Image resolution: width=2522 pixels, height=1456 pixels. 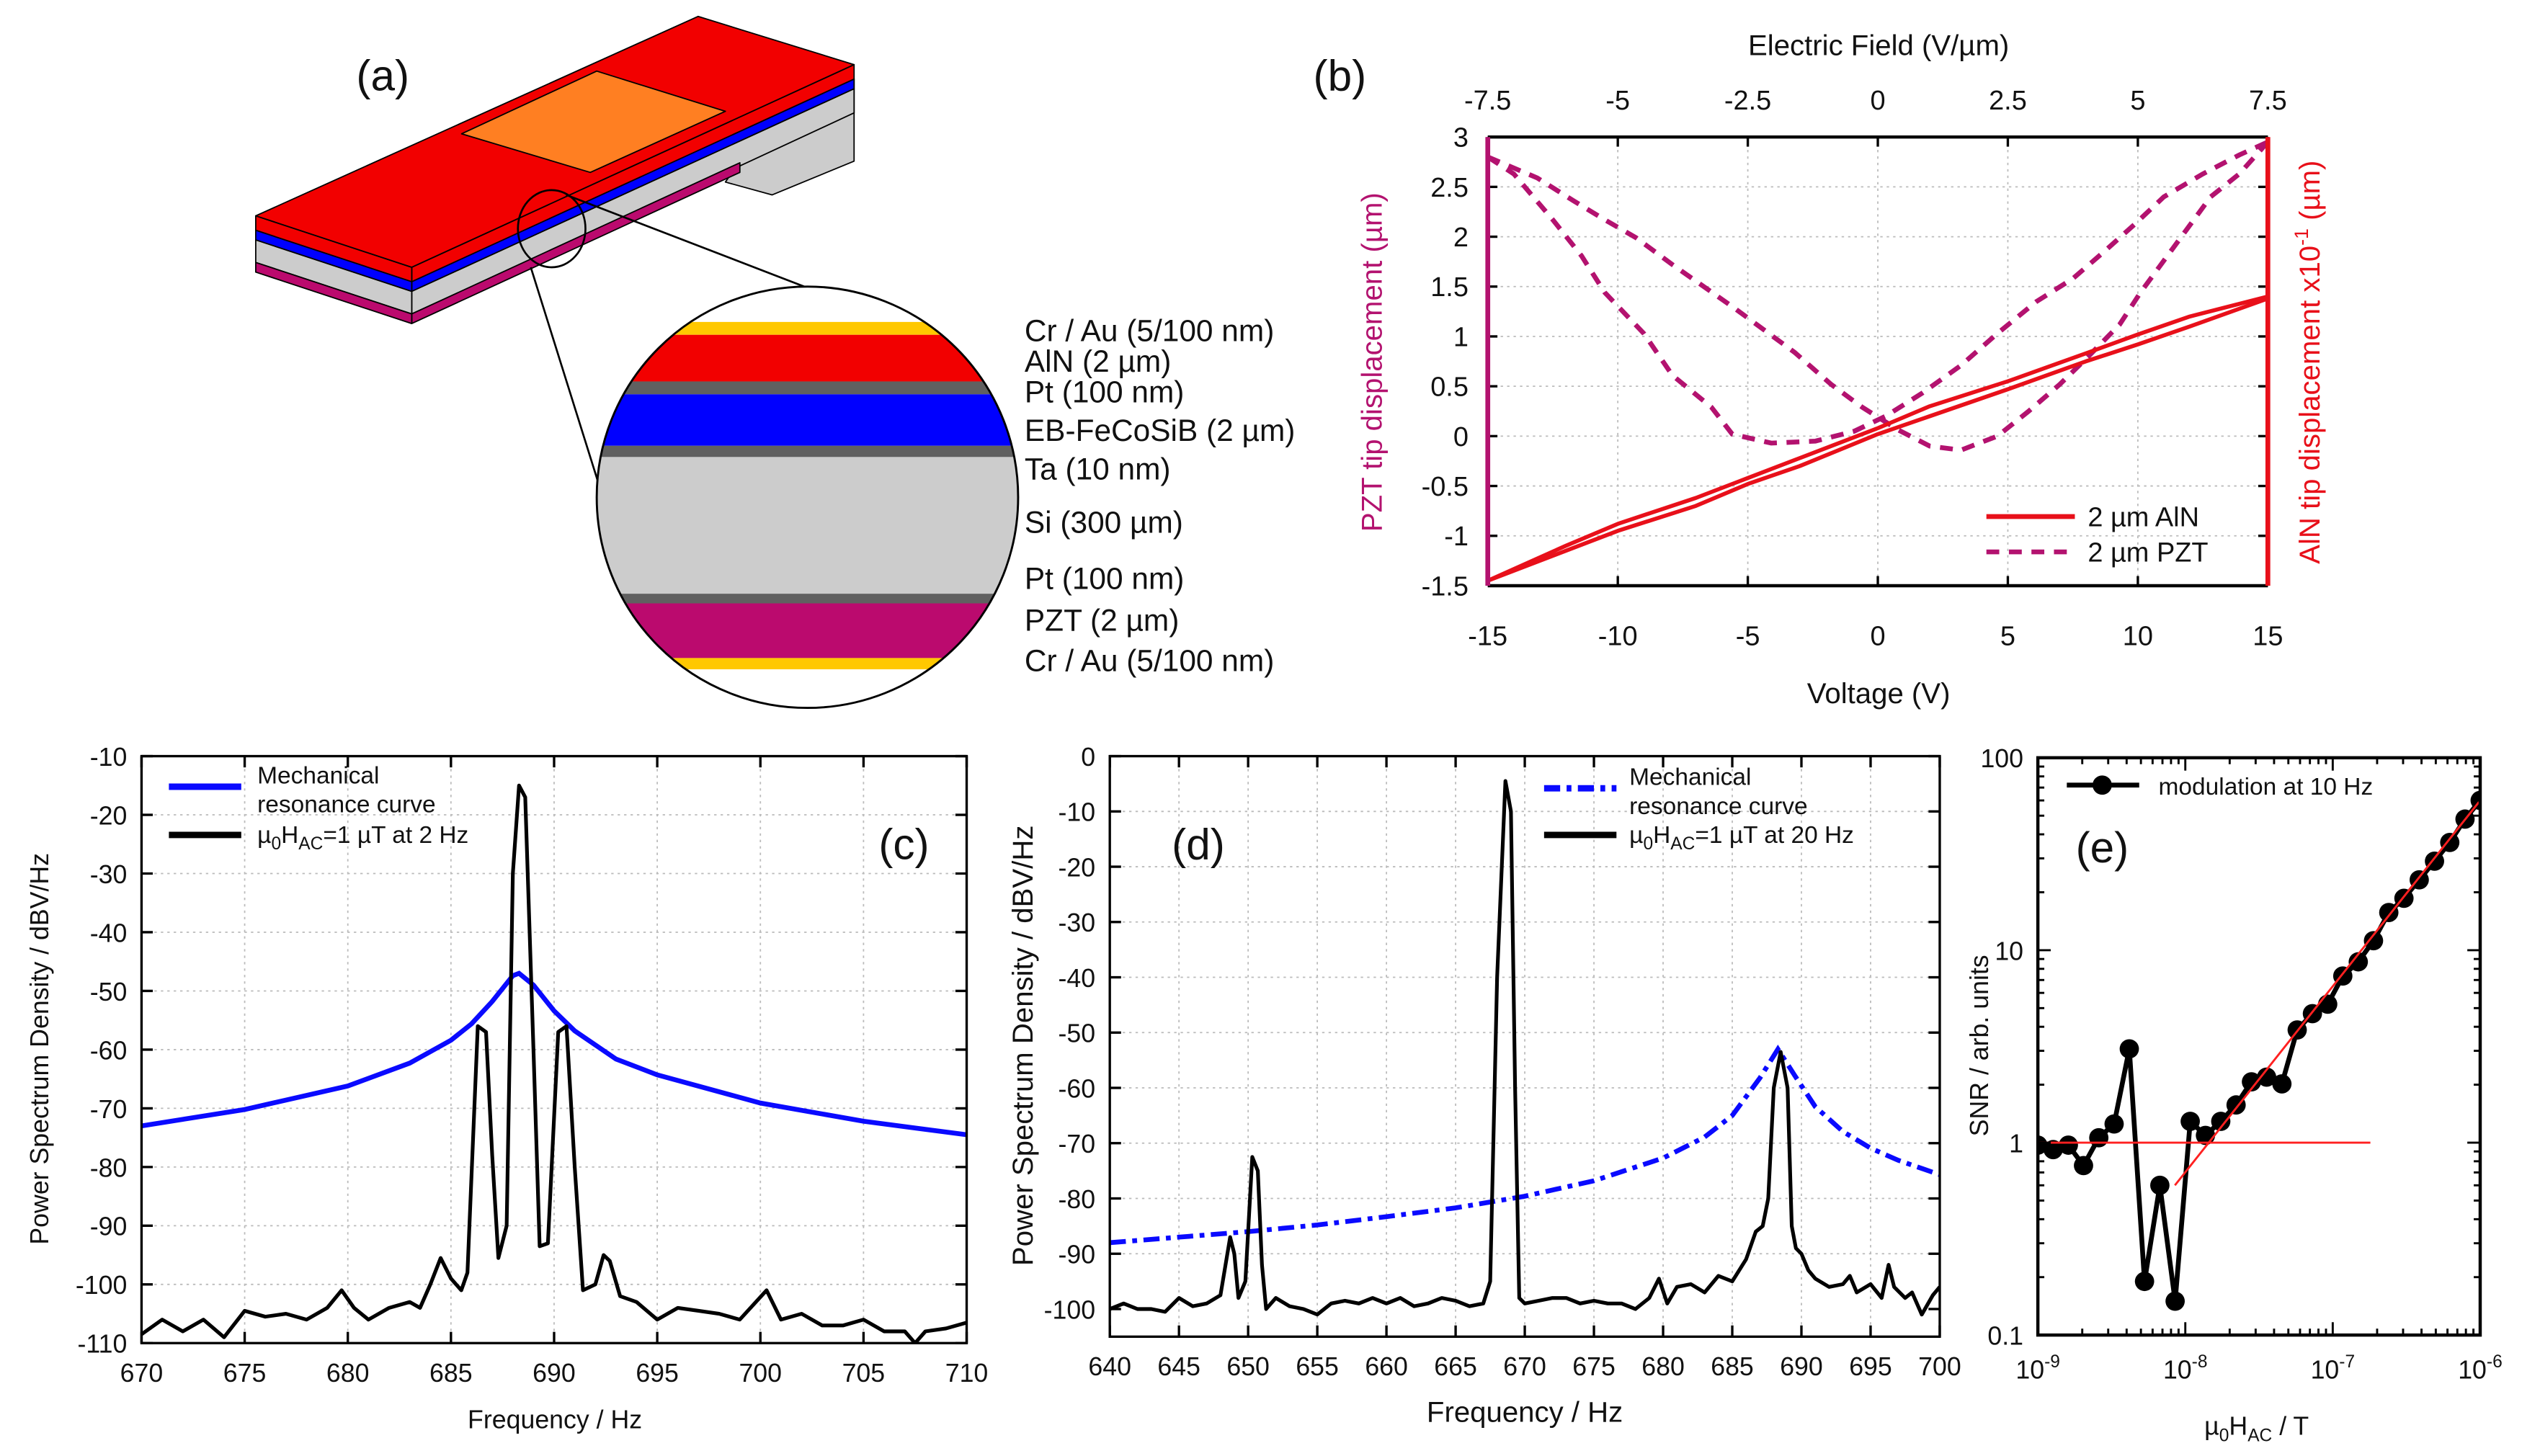 What do you see at coordinates (1149, 331) in the screenshot?
I see `layer-label: Cr / Au (5/100 nm)` at bounding box center [1149, 331].